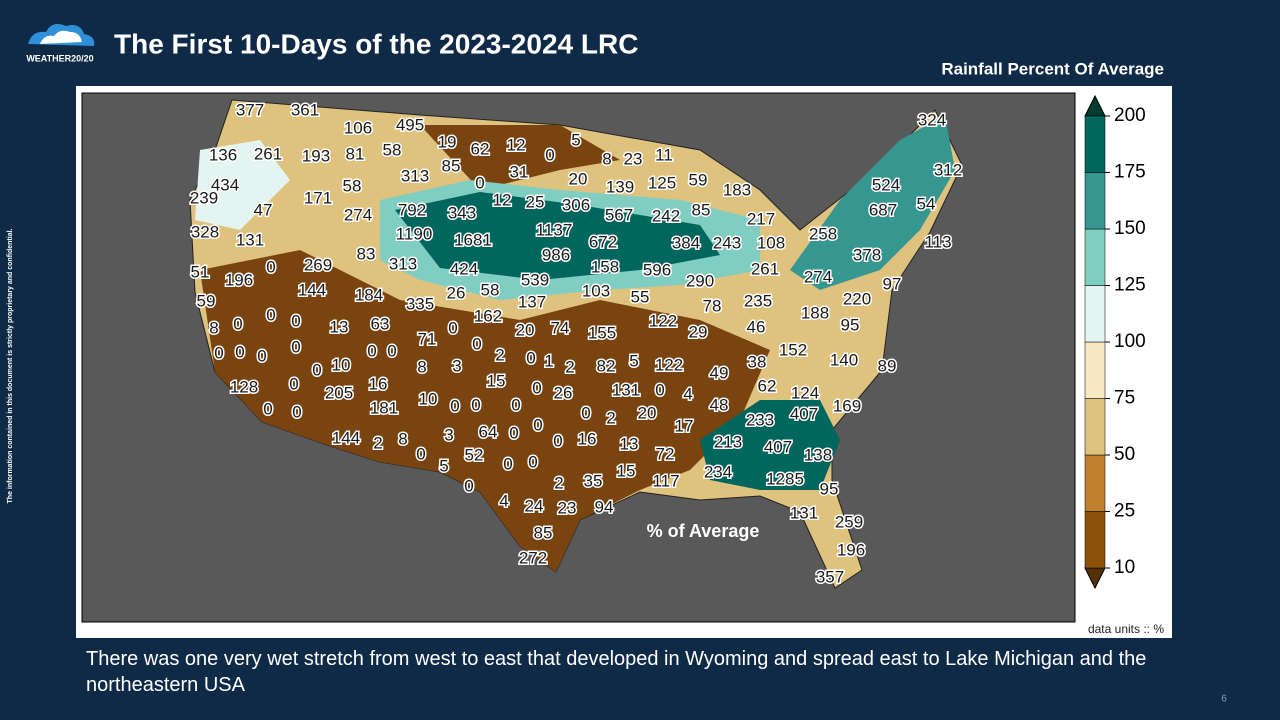 The height and width of the screenshot is (720, 1280). Describe the element at coordinates (496, 380) in the screenshot. I see `station-label: 15` at that location.